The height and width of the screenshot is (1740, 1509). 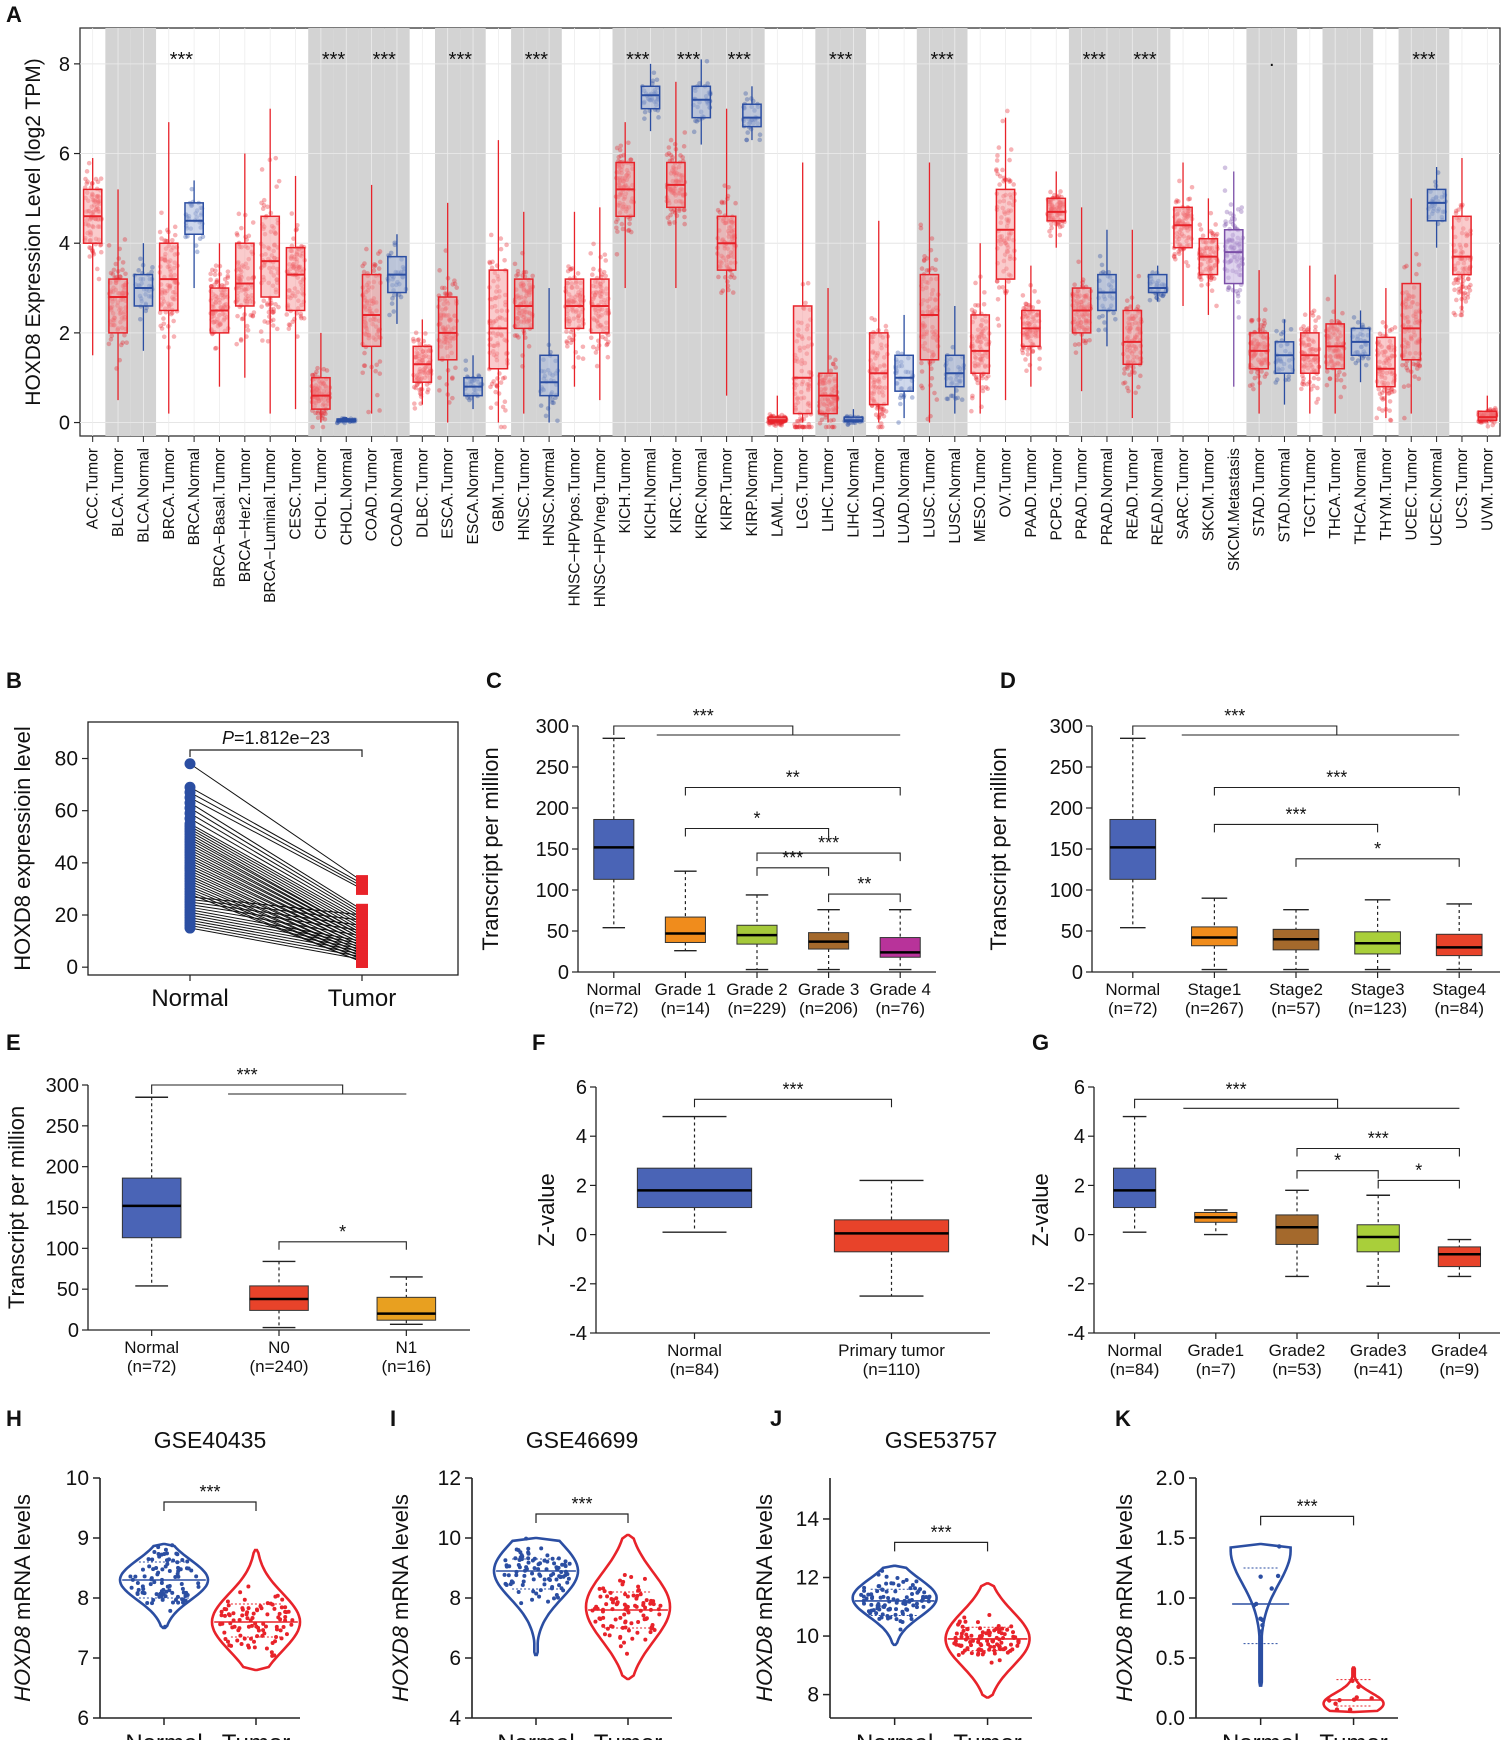 What do you see at coordinates (955, 496) in the screenshot?
I see `x-tick-label: LUSC.Normal` at bounding box center [955, 496].